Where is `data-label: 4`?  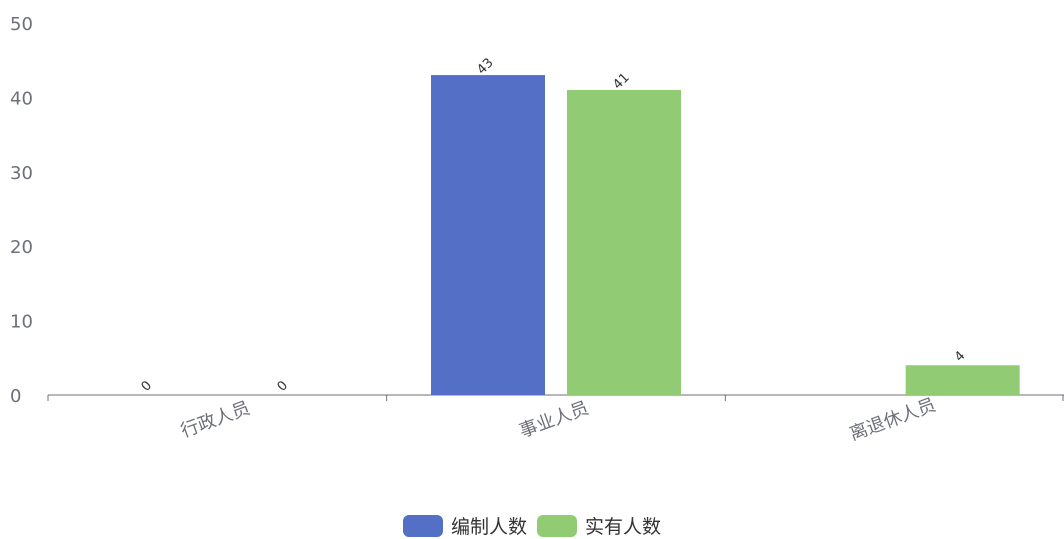 data-label: 4 is located at coordinates (960, 357).